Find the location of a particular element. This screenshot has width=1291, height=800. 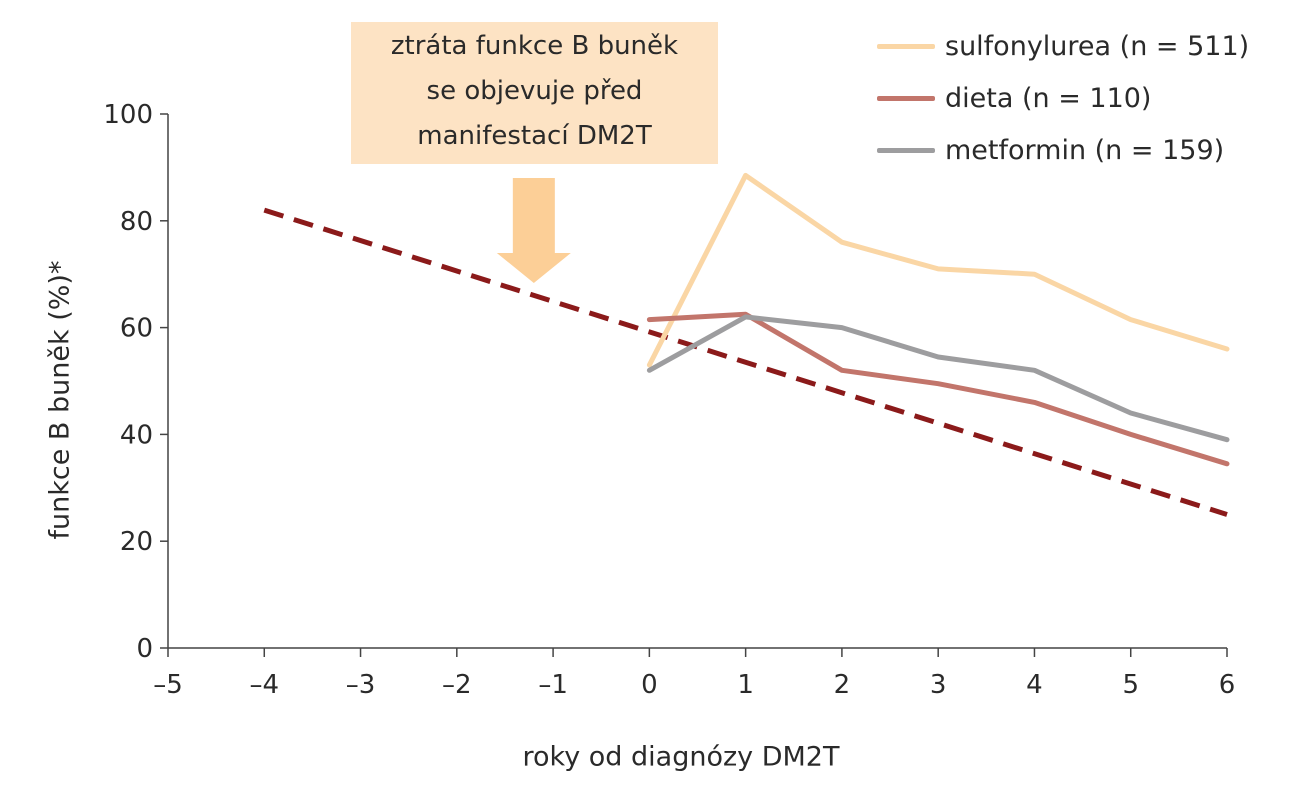

annotation-arrow is located at coordinates (533, 230).